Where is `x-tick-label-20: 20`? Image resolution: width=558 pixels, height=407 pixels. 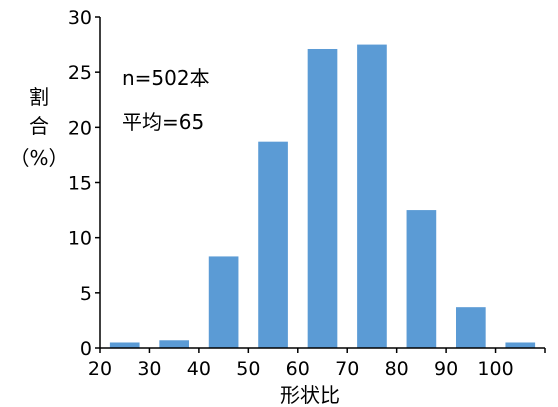
x-tick-label-20: 20 is located at coordinates (100, 369).